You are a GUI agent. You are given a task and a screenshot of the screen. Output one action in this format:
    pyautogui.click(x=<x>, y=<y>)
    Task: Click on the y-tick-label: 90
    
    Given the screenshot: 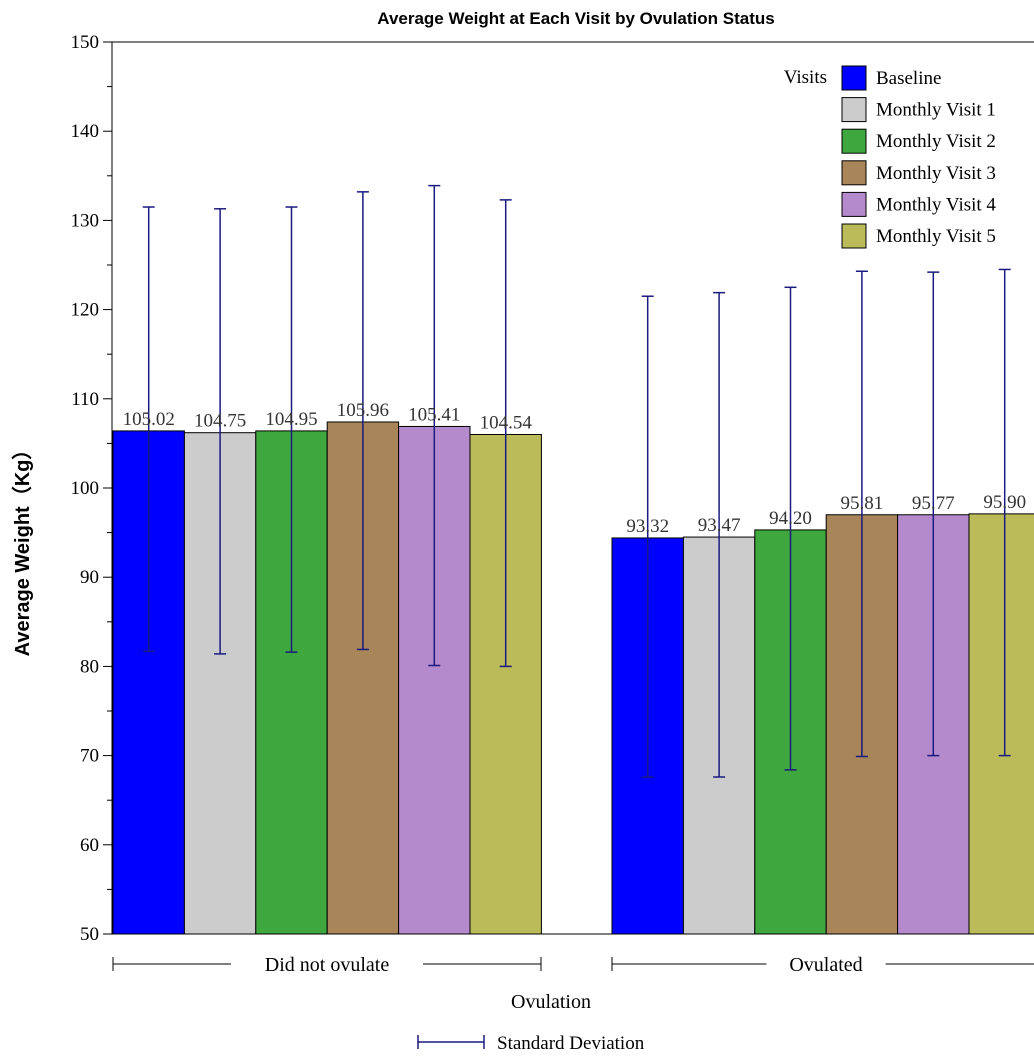 What is the action you would take?
    pyautogui.click(x=89, y=577)
    